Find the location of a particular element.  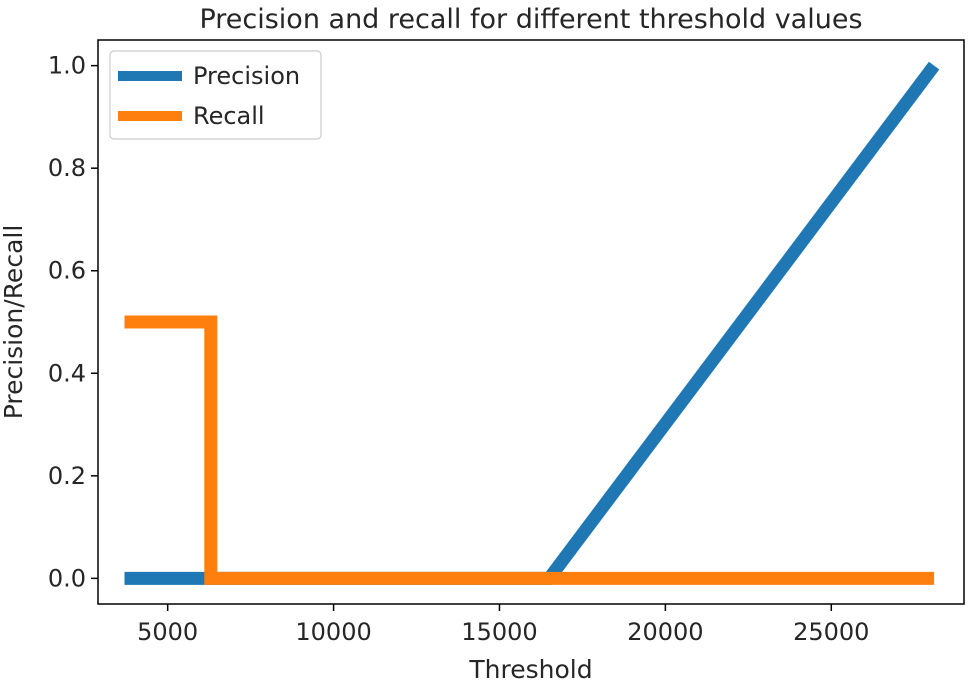

x-tick-label: 10000 is located at coordinates (333, 632).